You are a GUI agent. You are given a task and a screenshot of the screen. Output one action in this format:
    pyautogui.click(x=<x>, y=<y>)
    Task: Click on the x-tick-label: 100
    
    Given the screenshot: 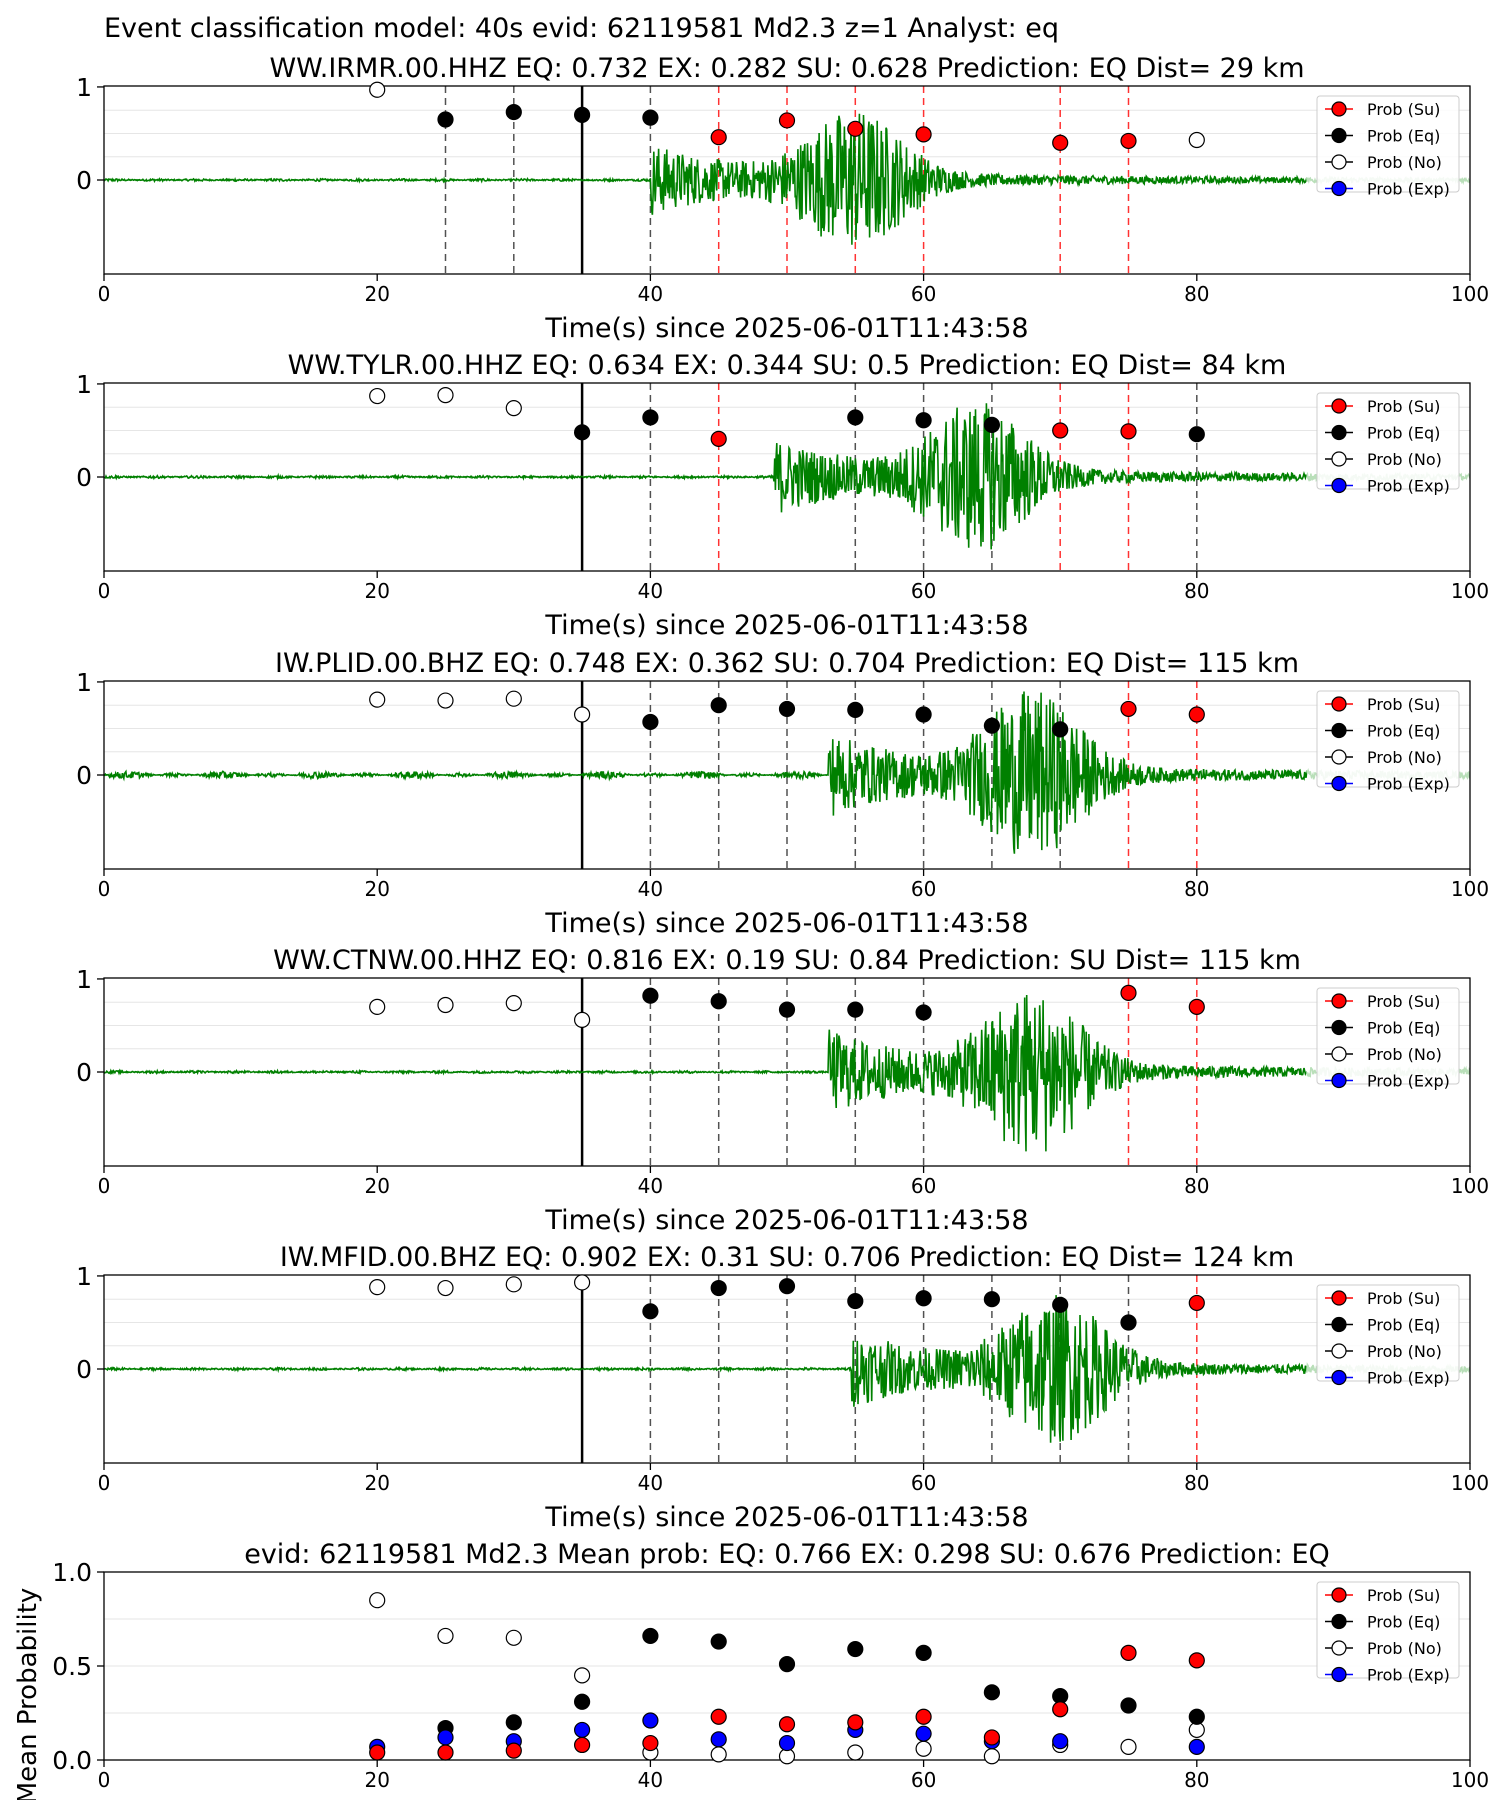 What is the action you would take?
    pyautogui.click(x=1470, y=1780)
    